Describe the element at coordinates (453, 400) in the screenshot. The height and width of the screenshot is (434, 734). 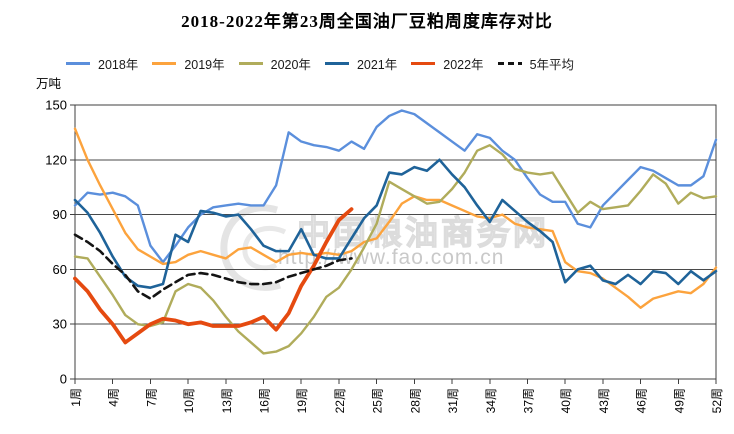
I see `x-axis-label: 31周` at that location.